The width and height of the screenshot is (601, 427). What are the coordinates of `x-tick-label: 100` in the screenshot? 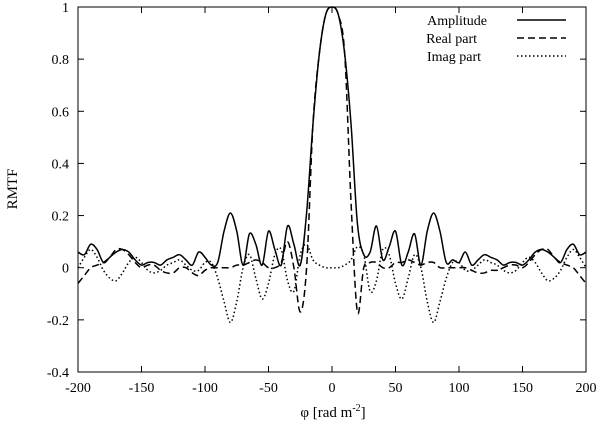 It's located at (459, 388).